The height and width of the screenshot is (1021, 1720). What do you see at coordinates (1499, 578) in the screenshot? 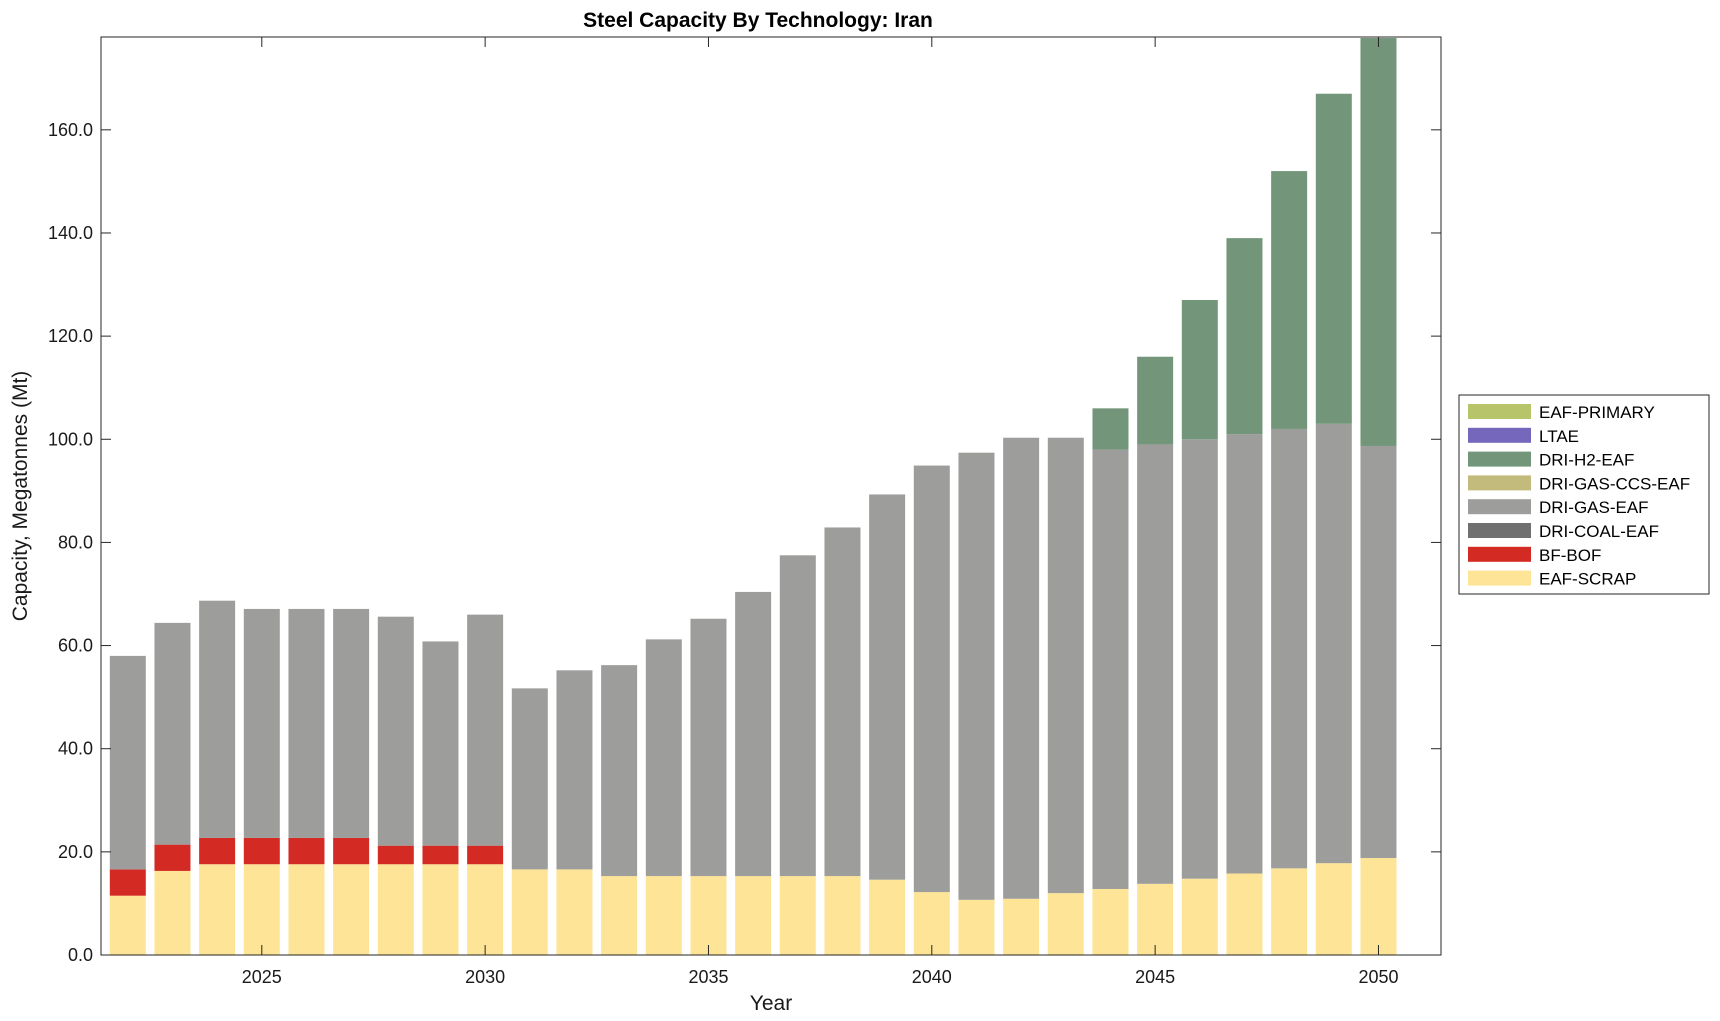
I see `legend-swatch-eaf-scrap` at bounding box center [1499, 578].